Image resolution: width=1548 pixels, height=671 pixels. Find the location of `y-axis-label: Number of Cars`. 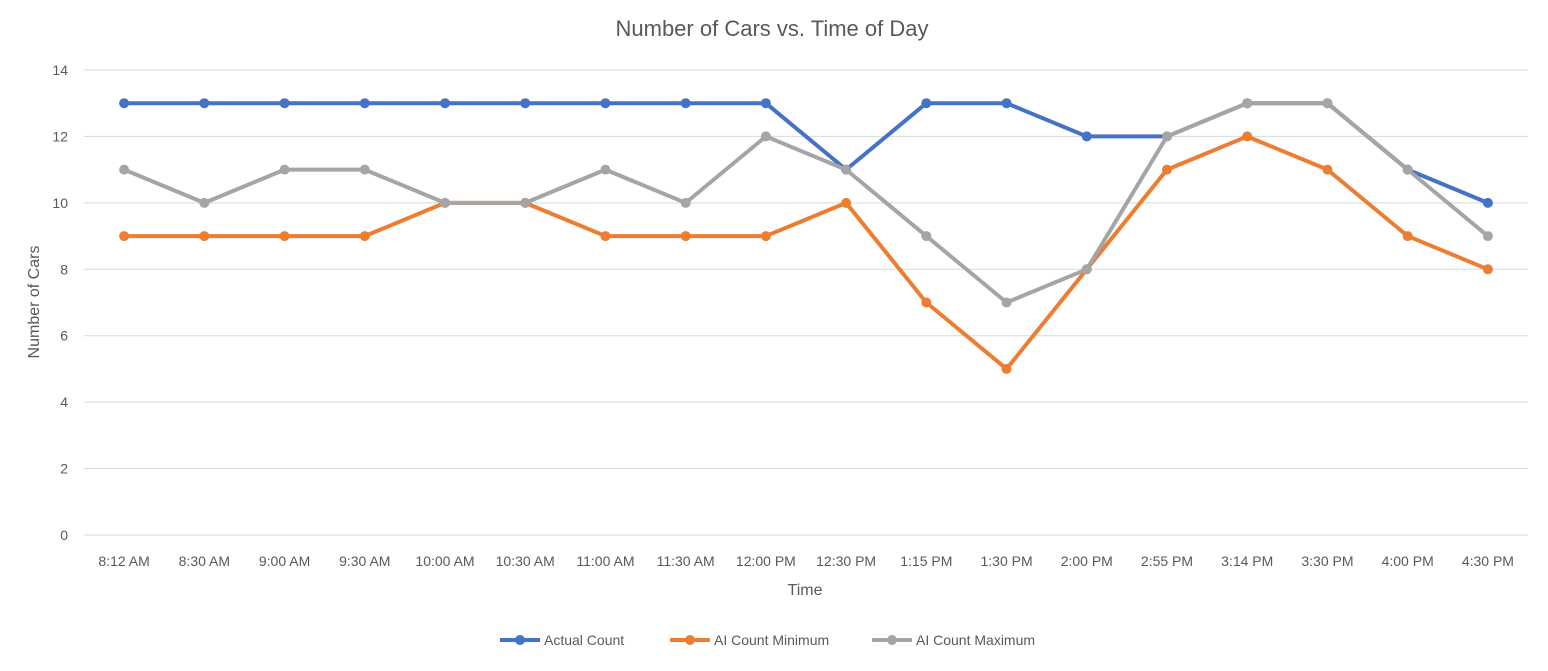

y-axis-label: Number of Cars is located at coordinates (34, 302).